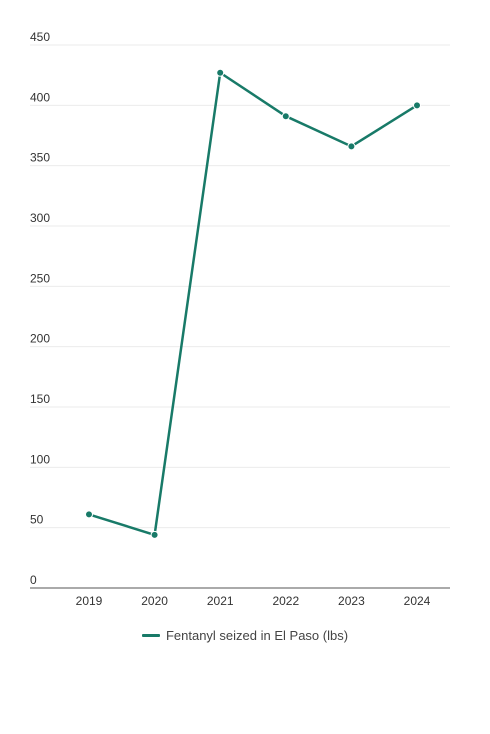 This screenshot has width=490, height=734. I want to click on y-tick-label: 350, so click(40, 158).